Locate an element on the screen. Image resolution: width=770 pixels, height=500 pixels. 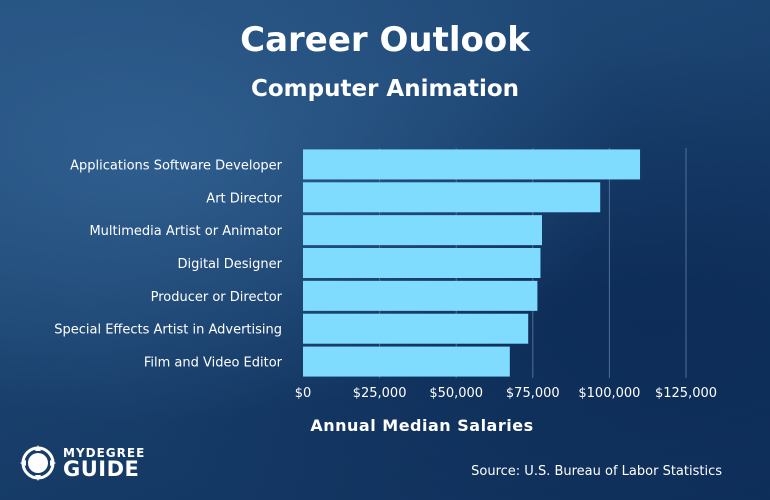
x-axis-label: Annual Median Salaries is located at coordinates (422, 425).